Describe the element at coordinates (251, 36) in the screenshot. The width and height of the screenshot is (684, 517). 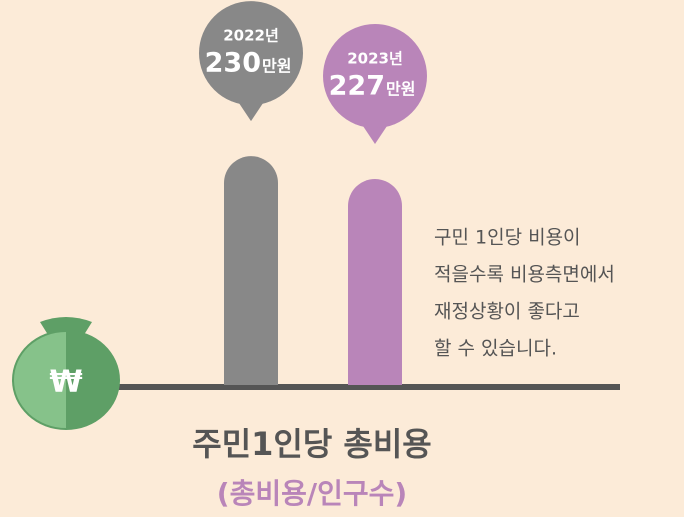
I see `category-label: 2022년` at that location.